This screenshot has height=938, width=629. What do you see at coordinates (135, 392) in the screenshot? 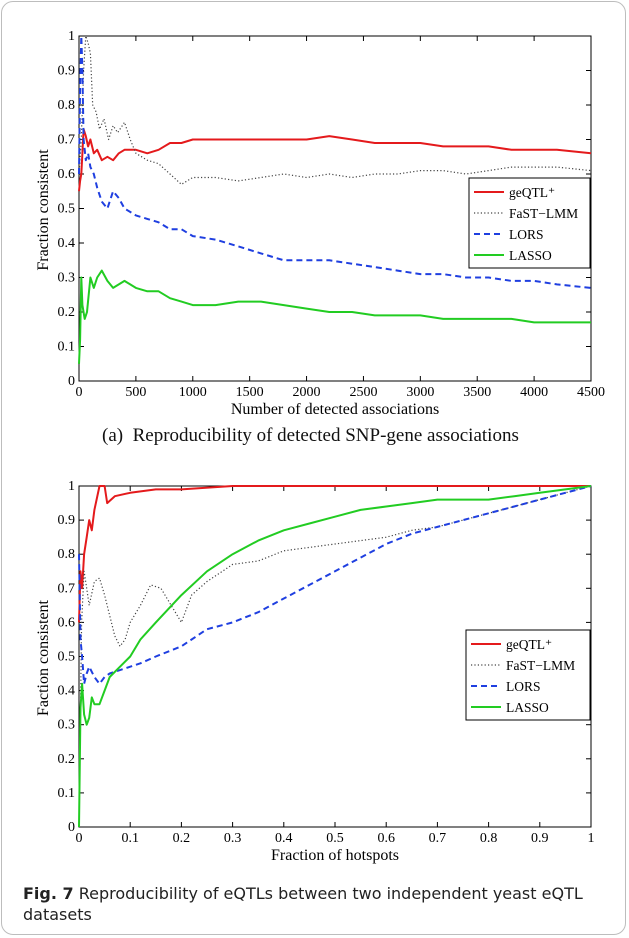
I see `x-tick-label: 500` at bounding box center [135, 392].